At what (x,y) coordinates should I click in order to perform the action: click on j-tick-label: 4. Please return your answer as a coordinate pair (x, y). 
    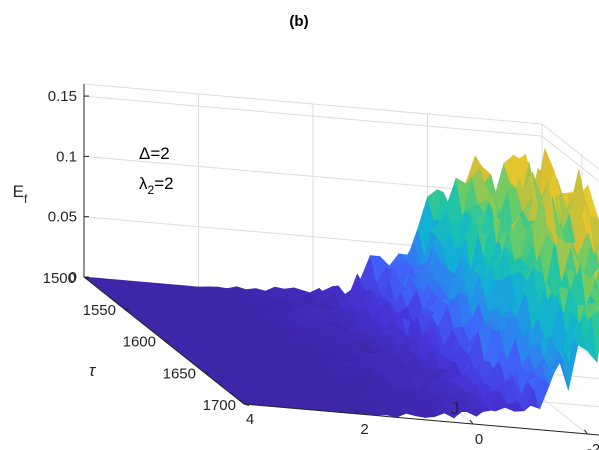
    Looking at the image, I should click on (250, 419).